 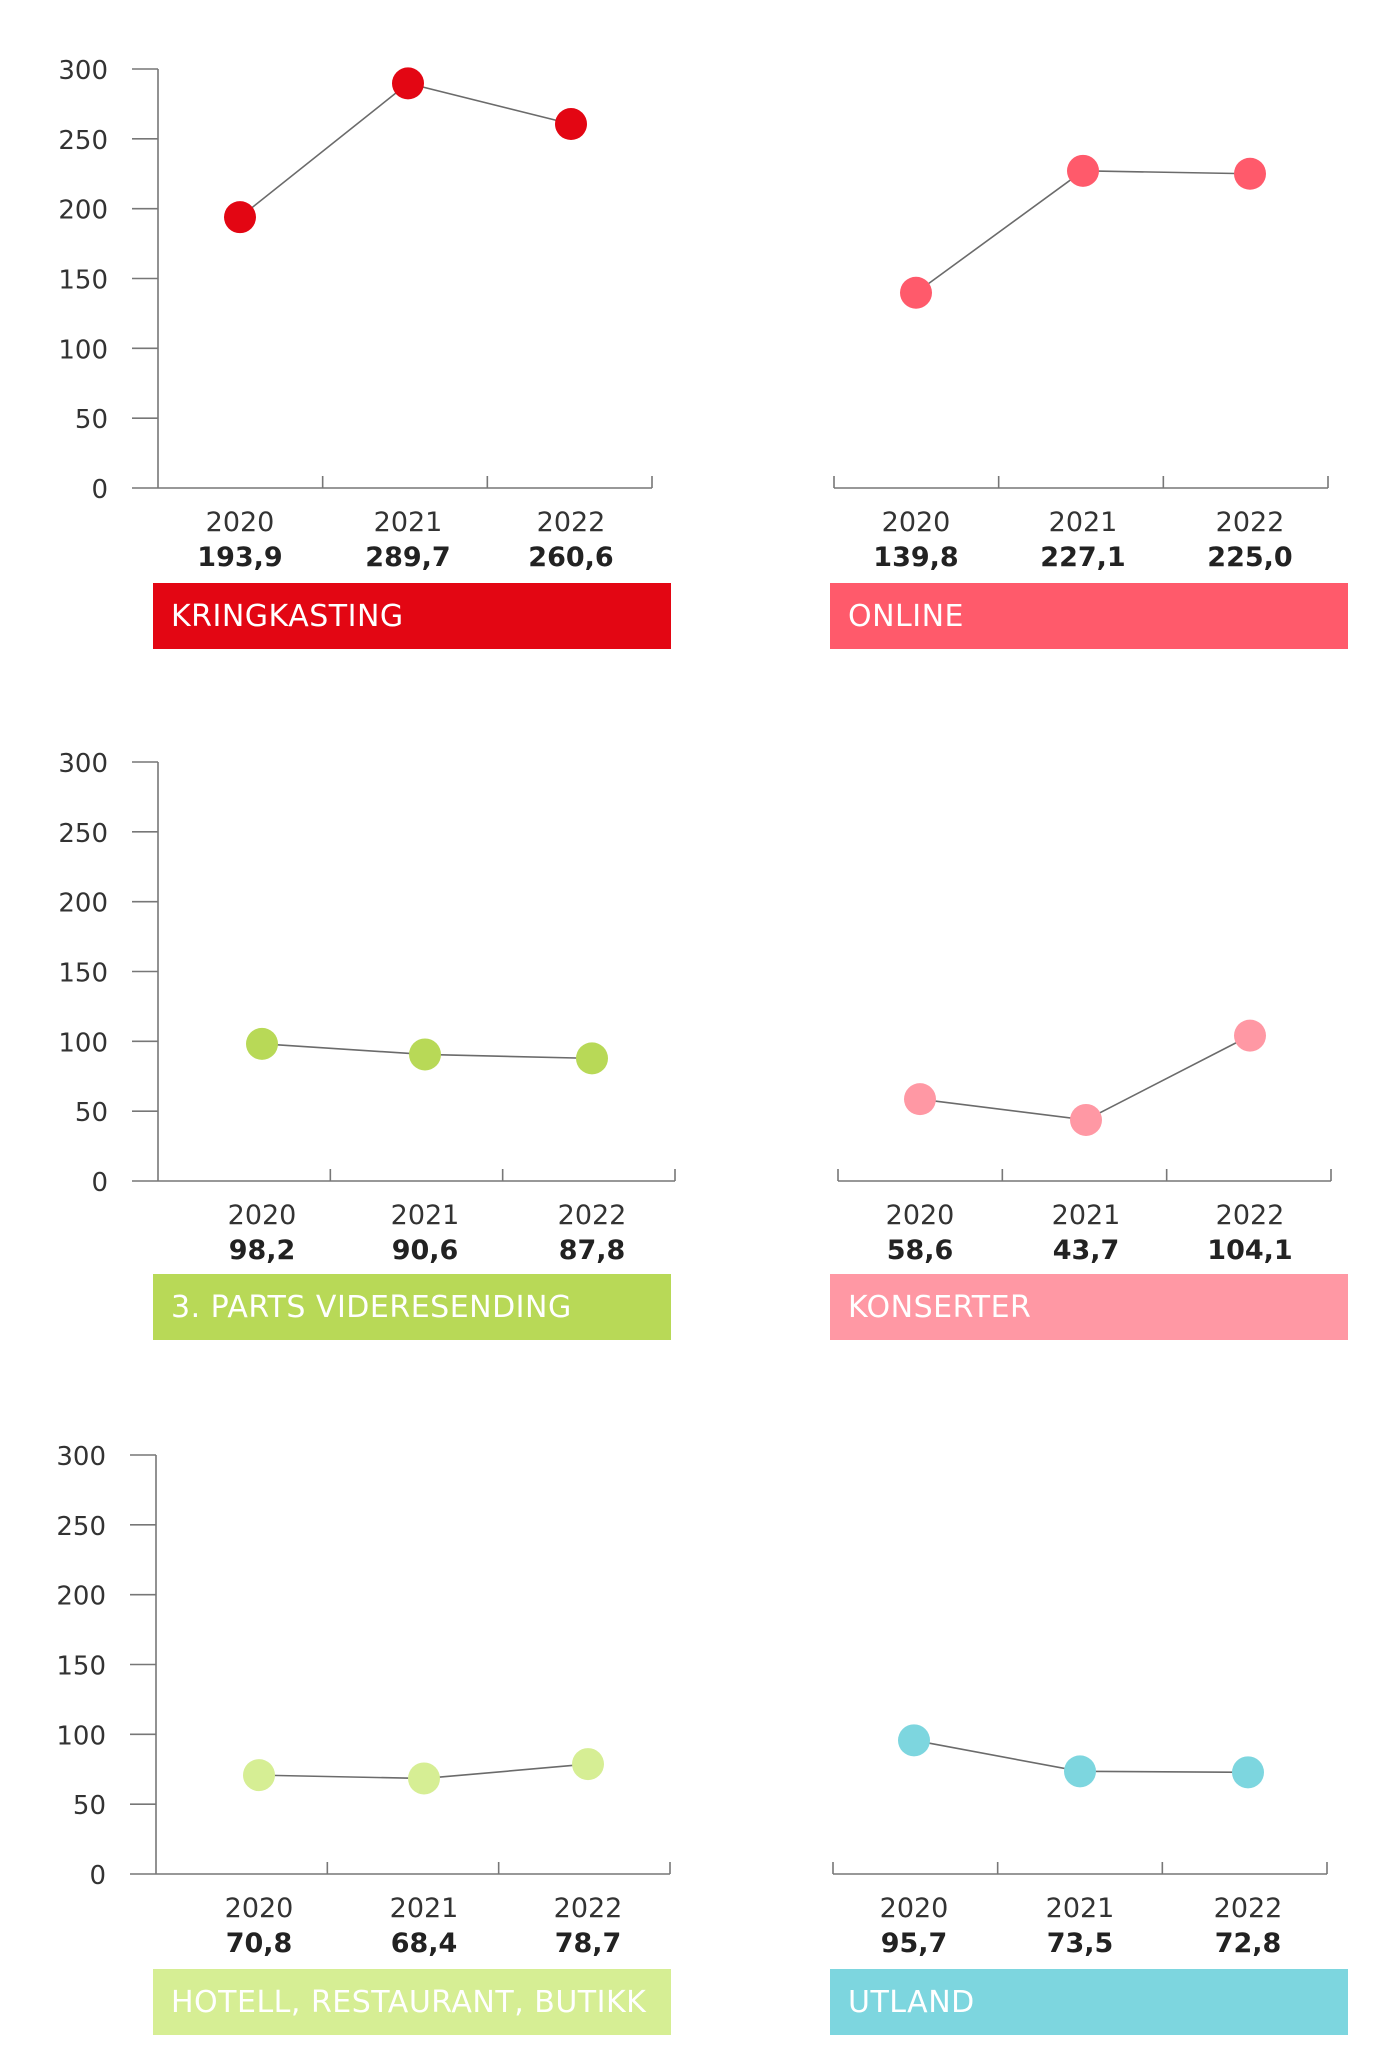 What do you see at coordinates (592, 1250) in the screenshot?
I see `data-value-label: 87,8` at bounding box center [592, 1250].